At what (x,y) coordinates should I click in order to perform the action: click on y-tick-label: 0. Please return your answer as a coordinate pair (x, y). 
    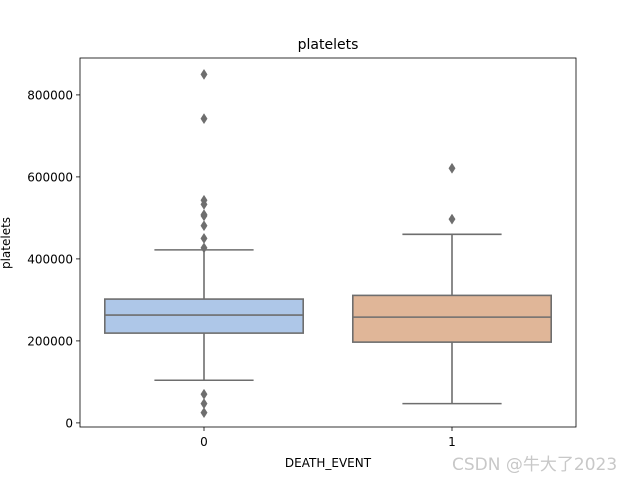
    Looking at the image, I should click on (69, 423).